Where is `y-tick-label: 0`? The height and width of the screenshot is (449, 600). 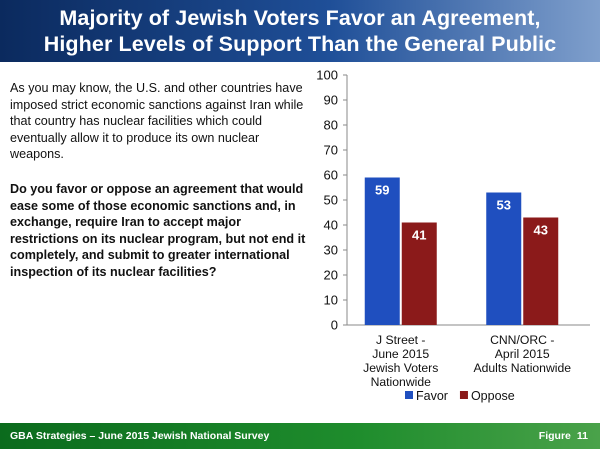 y-tick-label: 0 is located at coordinates (334, 325).